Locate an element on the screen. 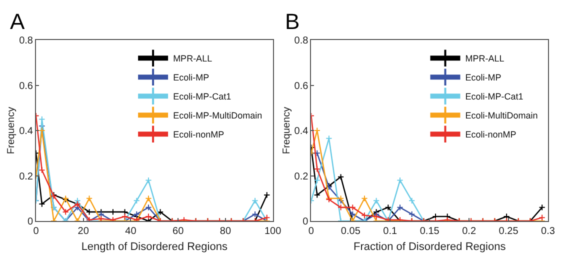 The height and width of the screenshot is (261, 567). x-tick-label: 0.3 is located at coordinates (548, 231).